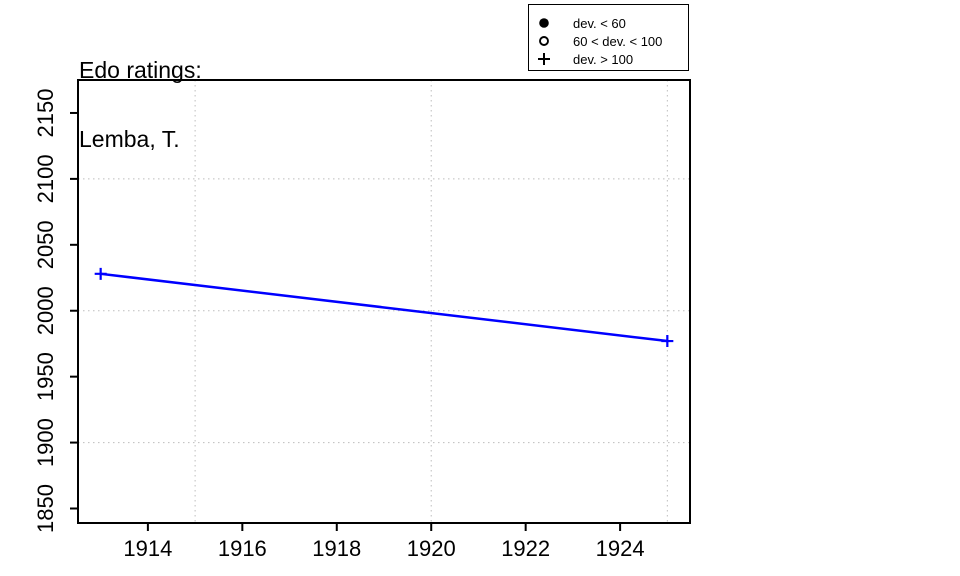 This screenshot has width=960, height=576. What do you see at coordinates (147, 548) in the screenshot?
I see `x-axis-tick-label: 1914` at bounding box center [147, 548].